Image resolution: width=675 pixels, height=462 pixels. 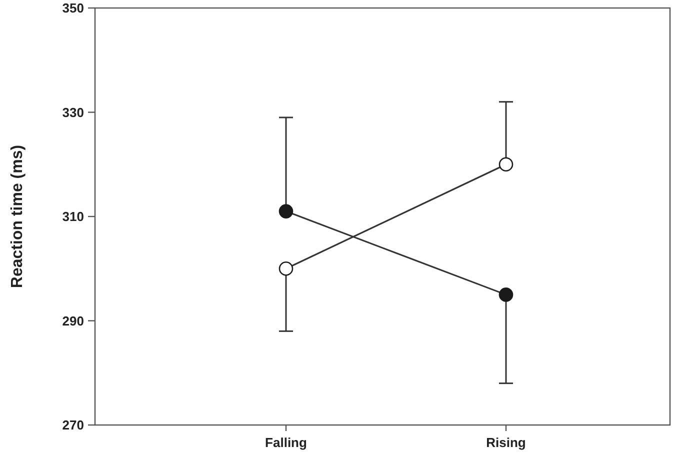 What do you see at coordinates (73, 112) in the screenshot?
I see `y-tick-label: 330` at bounding box center [73, 112].